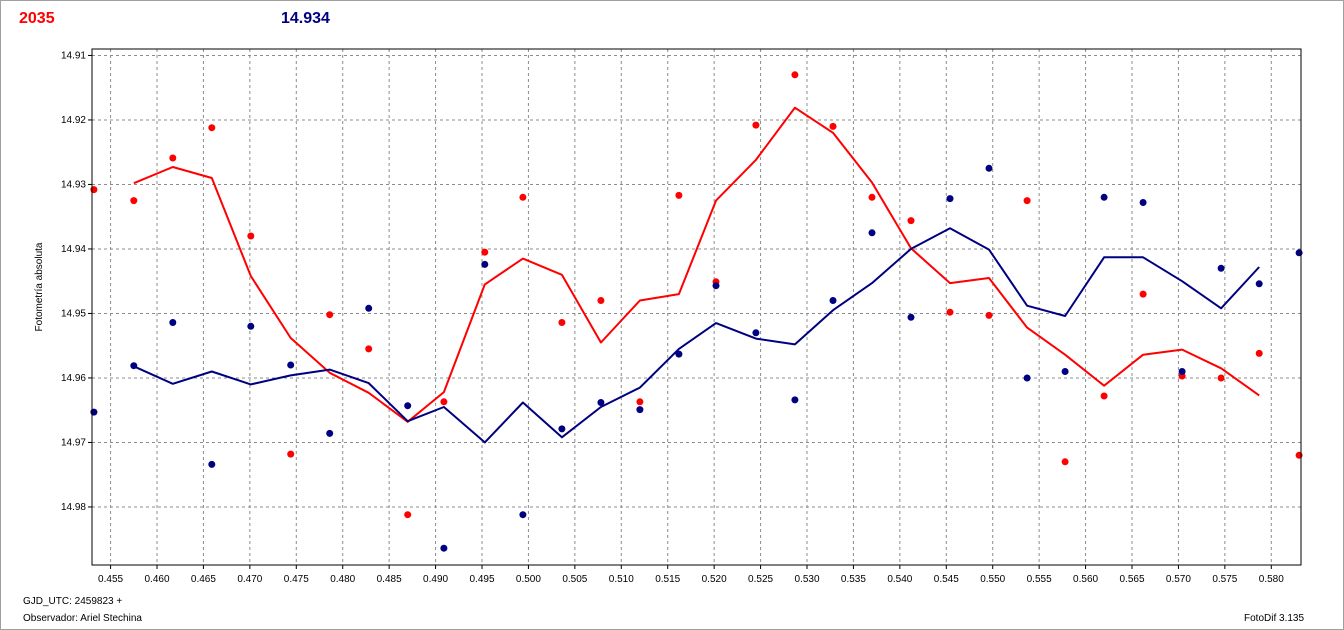 The image size is (1344, 630). What do you see at coordinates (296, 579) in the screenshot?
I see `x-tick-label: 0.475` at bounding box center [296, 579].